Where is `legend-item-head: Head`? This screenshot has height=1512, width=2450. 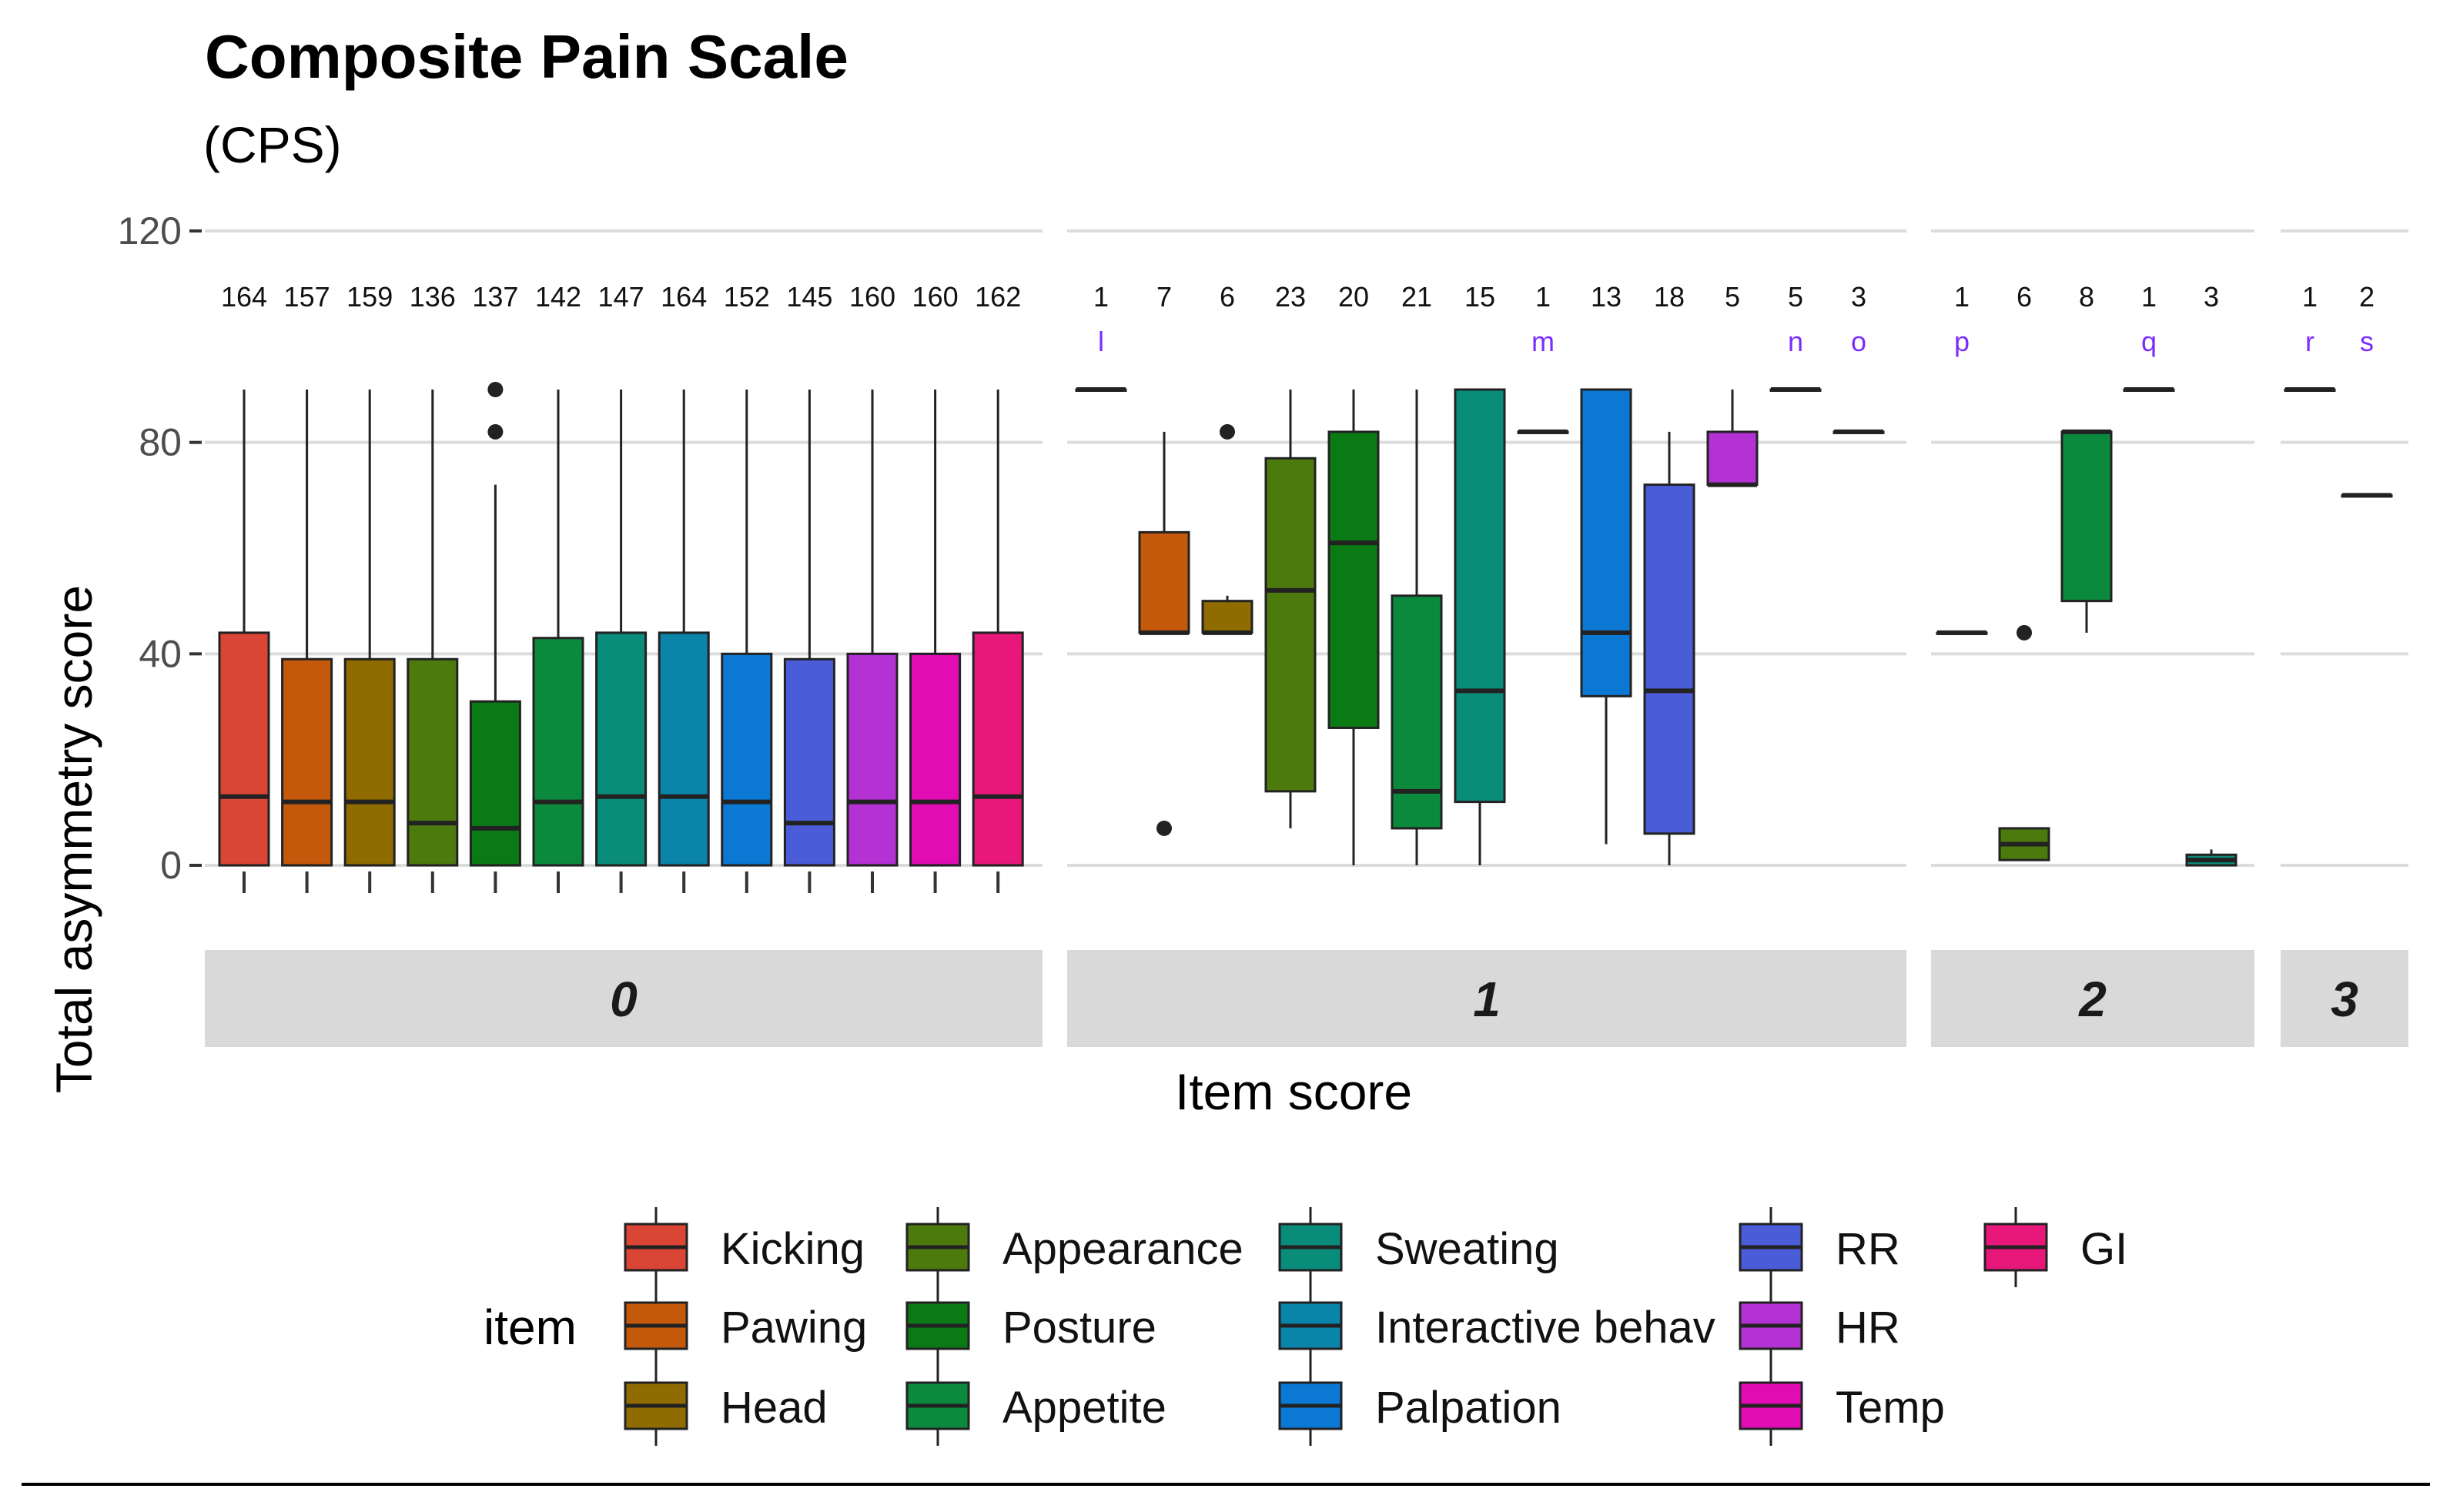 legend-item-head: Head is located at coordinates (726, 1406).